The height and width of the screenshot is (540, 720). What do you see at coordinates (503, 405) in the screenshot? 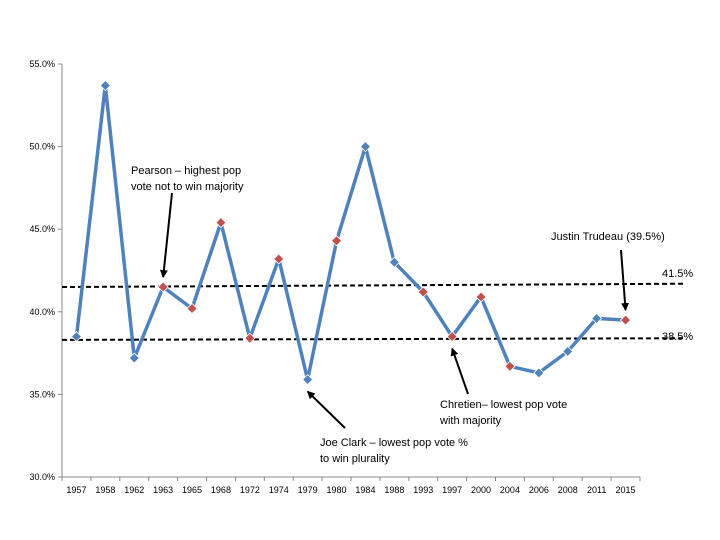
I see `annotation-line: Chretien– lowest pop vote` at bounding box center [503, 405].